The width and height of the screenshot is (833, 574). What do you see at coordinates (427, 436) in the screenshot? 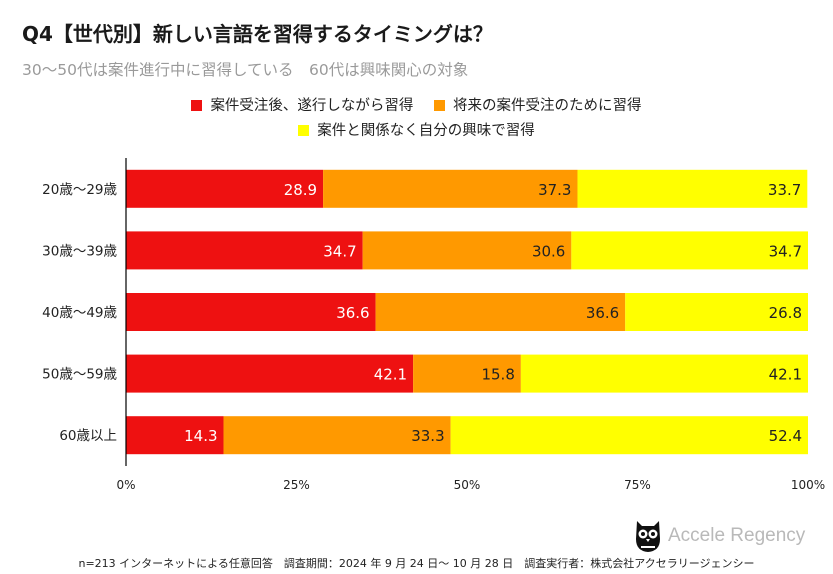
I see `data-label: 33.3` at bounding box center [427, 436].